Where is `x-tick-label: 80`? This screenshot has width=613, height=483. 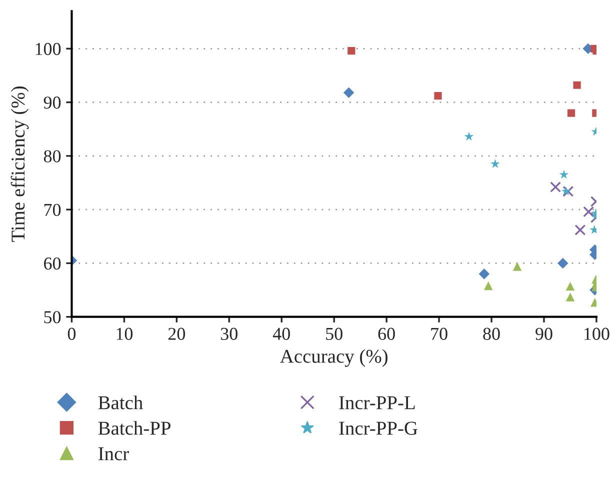
x-tick-label: 80 is located at coordinates (491, 334).